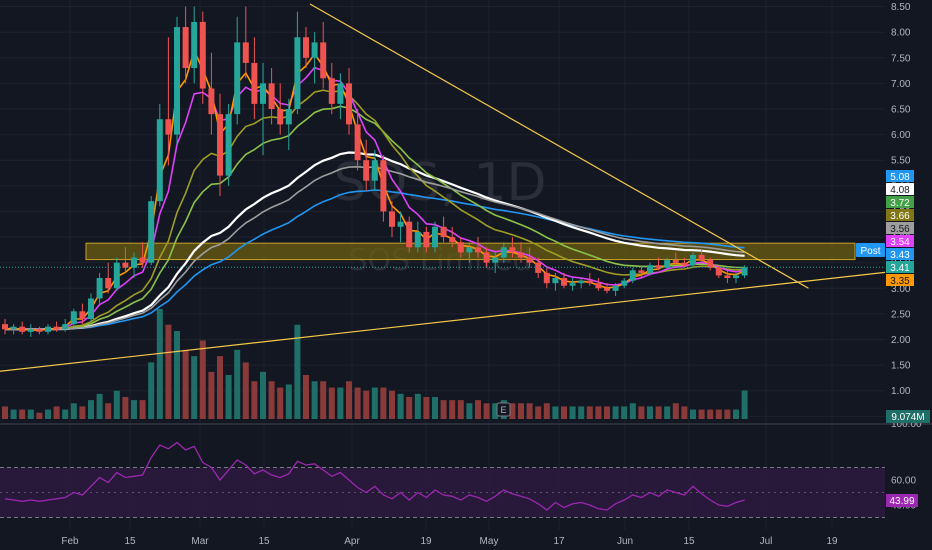  Describe the element at coordinates (901, 135) in the screenshot. I see `price-axis-tick: 6.00` at that location.